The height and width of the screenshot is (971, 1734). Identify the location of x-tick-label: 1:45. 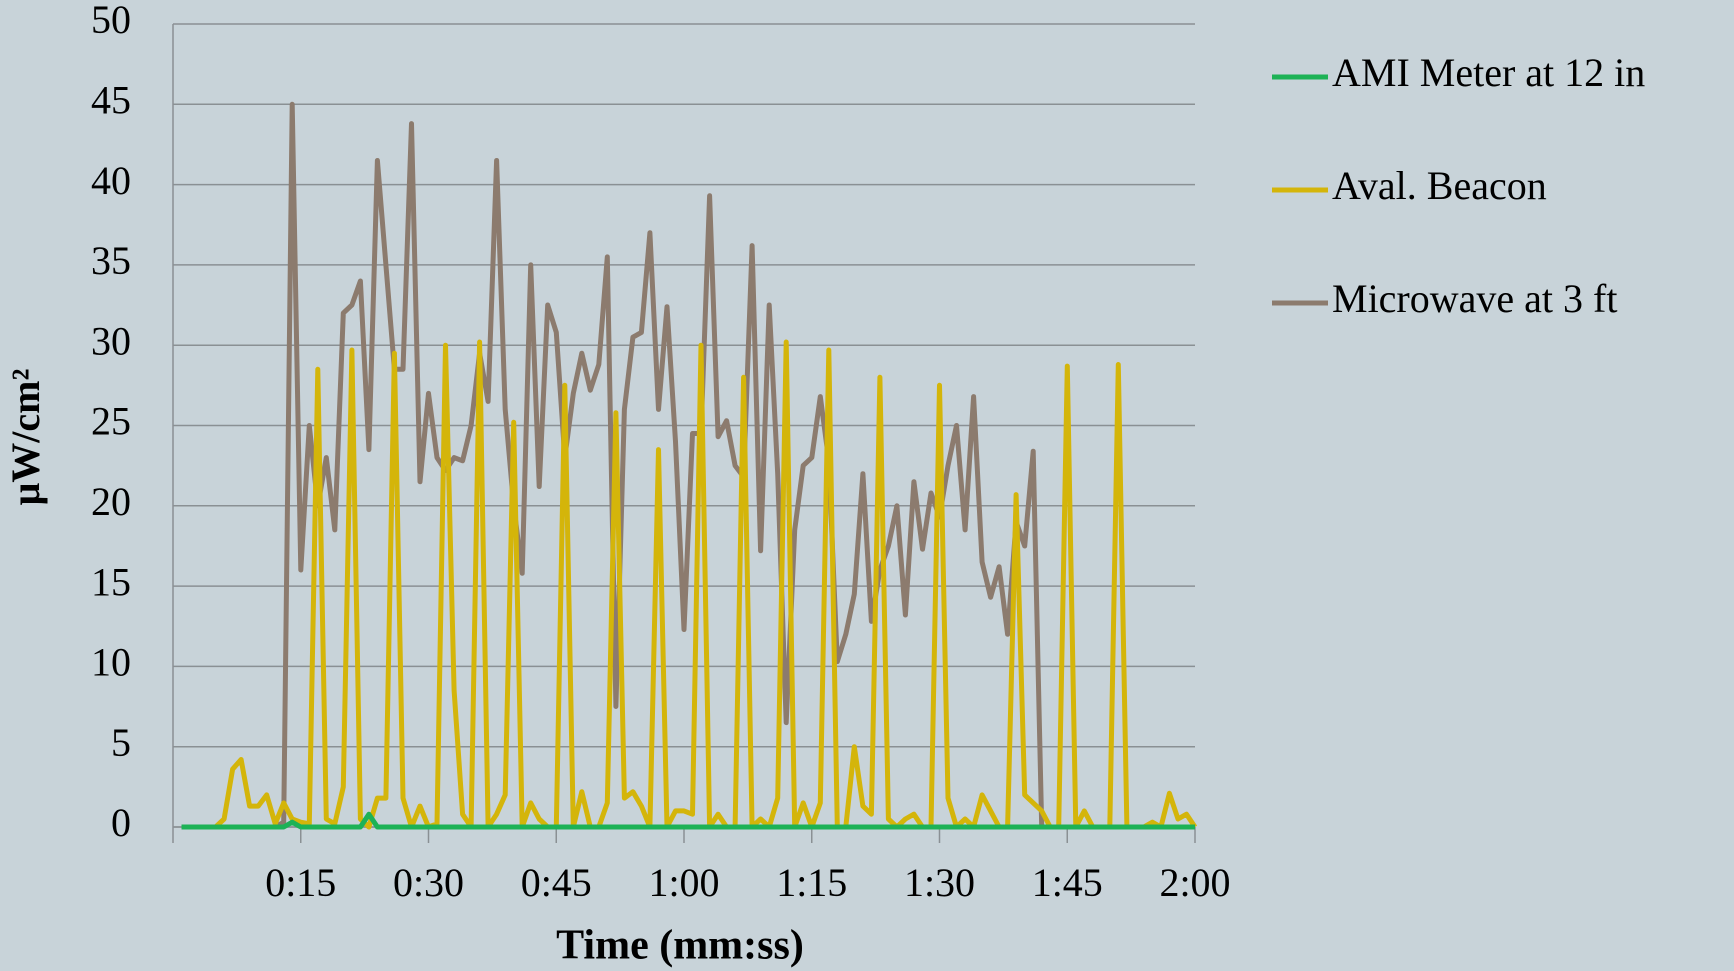
(1067, 882).